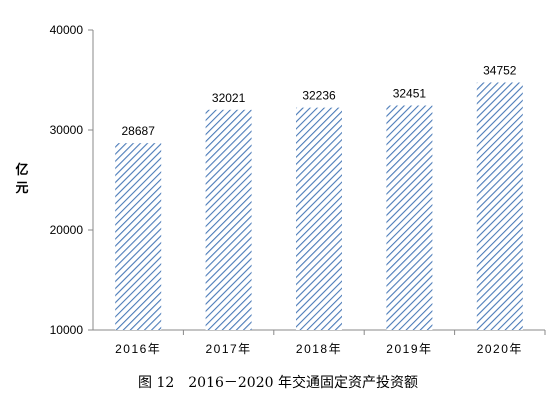 The image size is (556, 409). I want to click on data-label: 32451, so click(410, 93).